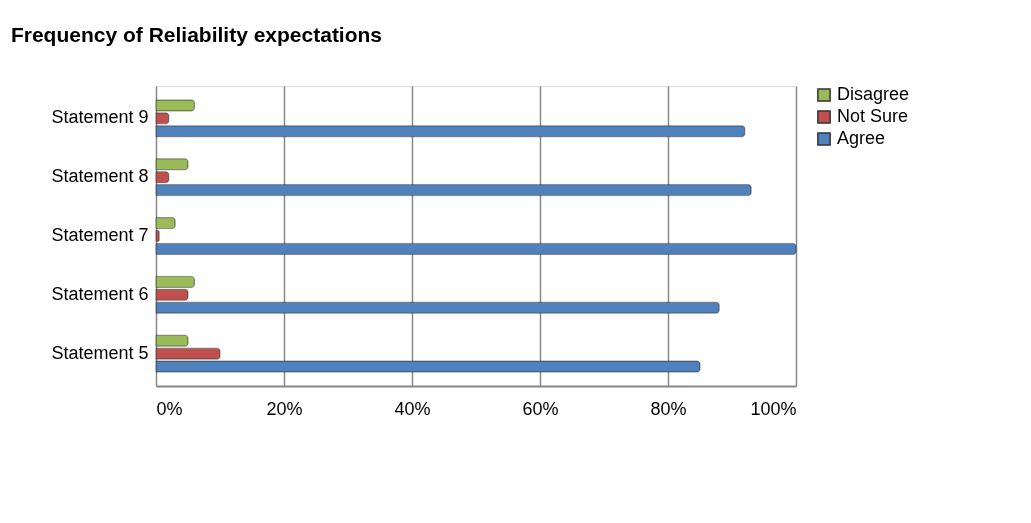  Describe the element at coordinates (100, 293) in the screenshot. I see `y-tick-label: Statement 6` at that location.